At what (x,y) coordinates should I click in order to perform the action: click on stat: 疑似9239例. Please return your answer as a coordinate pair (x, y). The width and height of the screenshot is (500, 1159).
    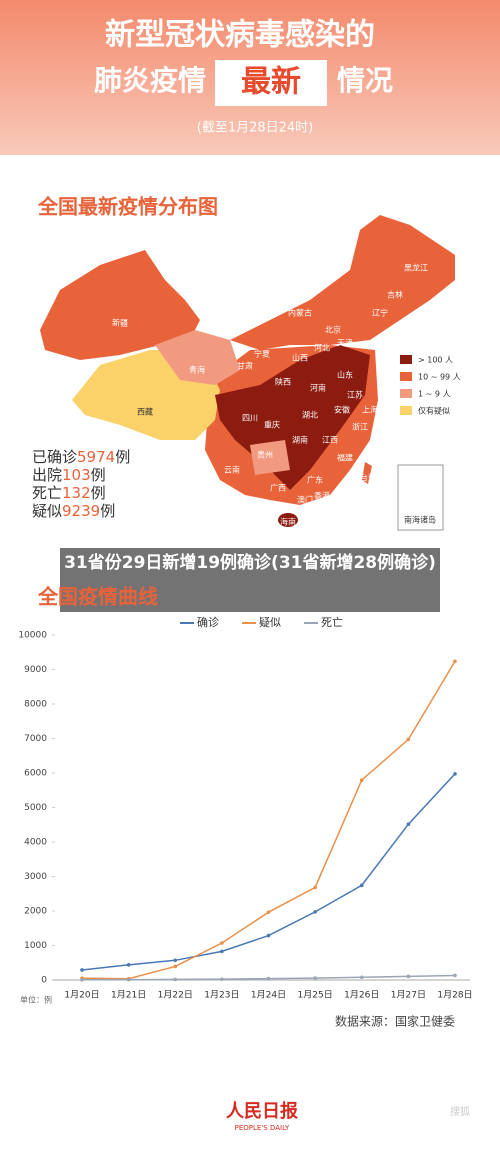
    Looking at the image, I should click on (73, 511).